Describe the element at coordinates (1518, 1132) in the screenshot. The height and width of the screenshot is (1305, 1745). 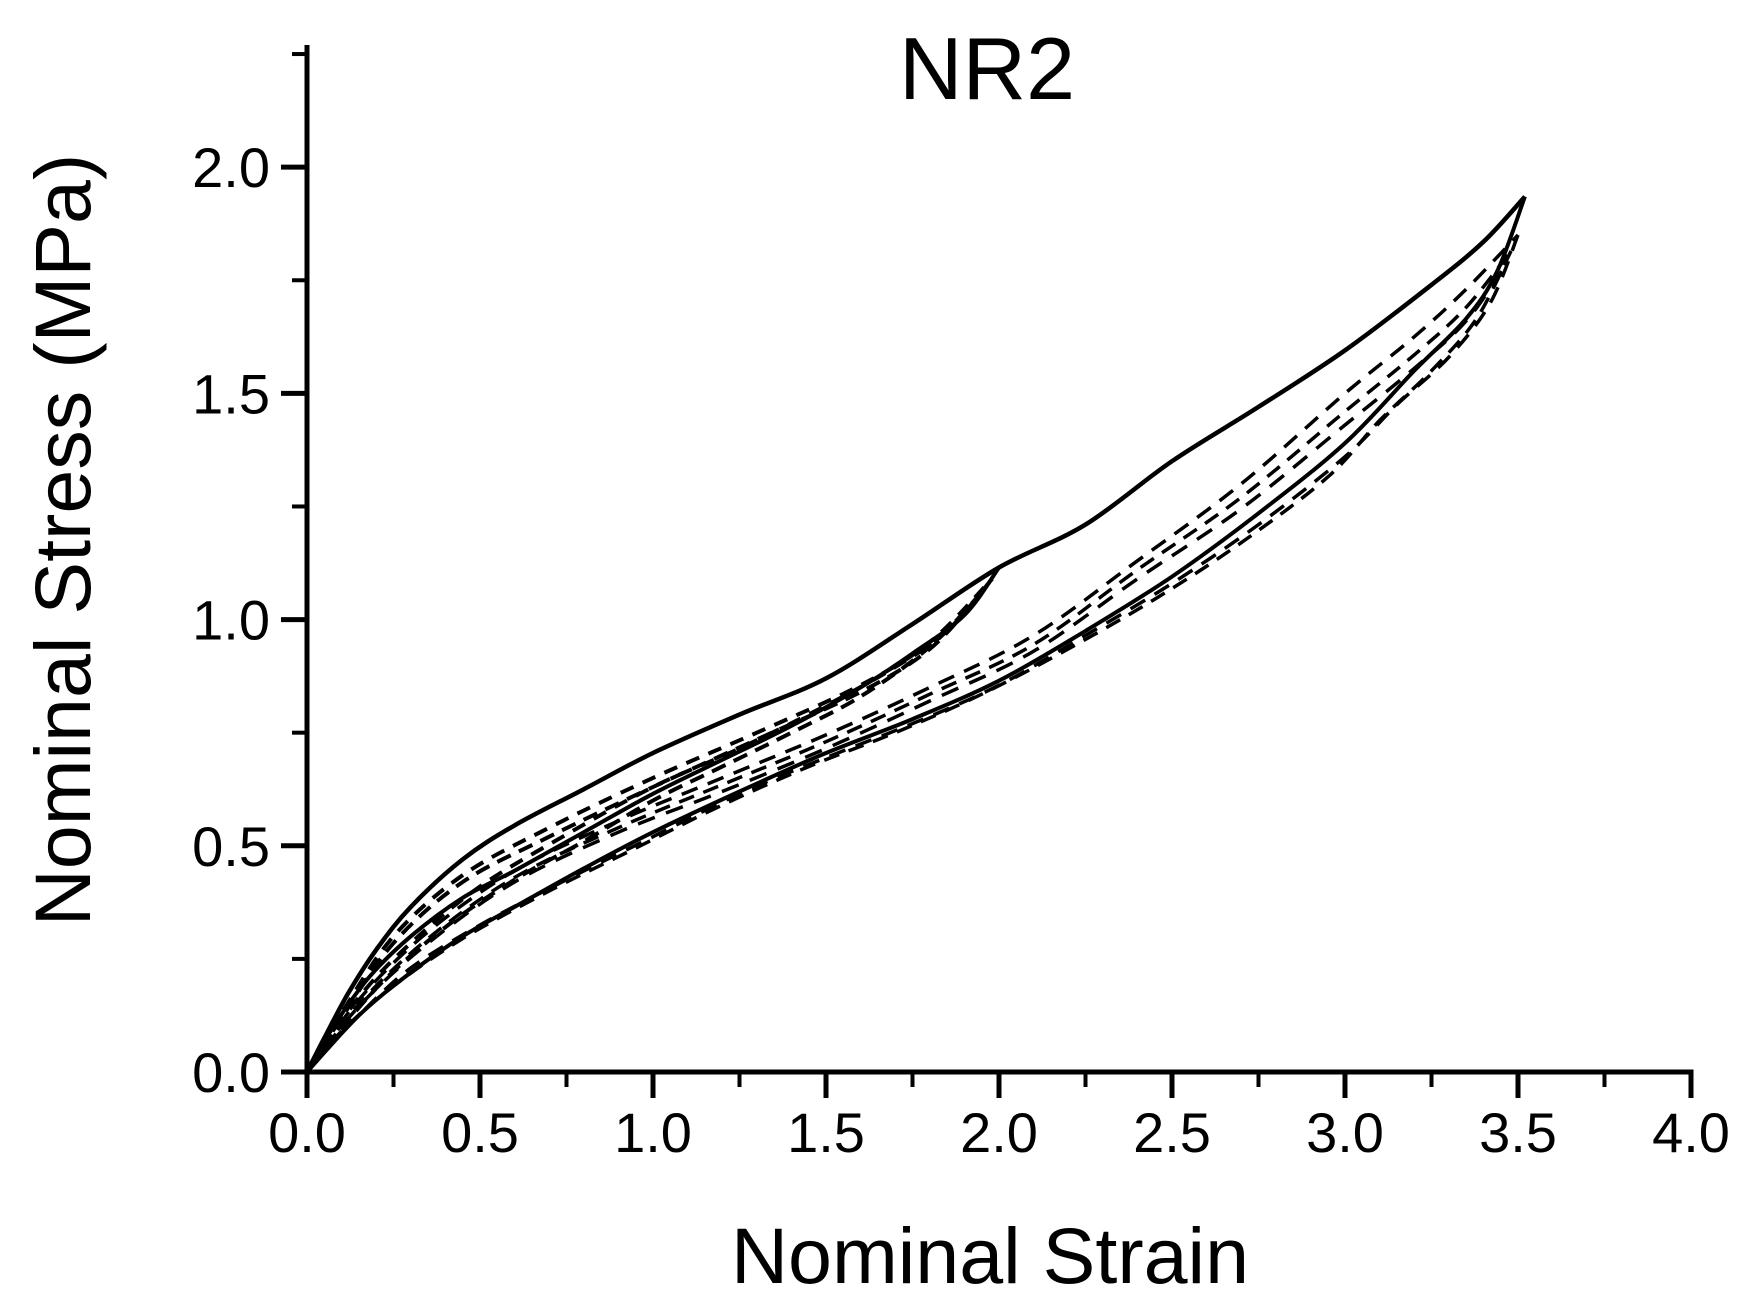
I see `x-tick-label: 3.5` at that location.